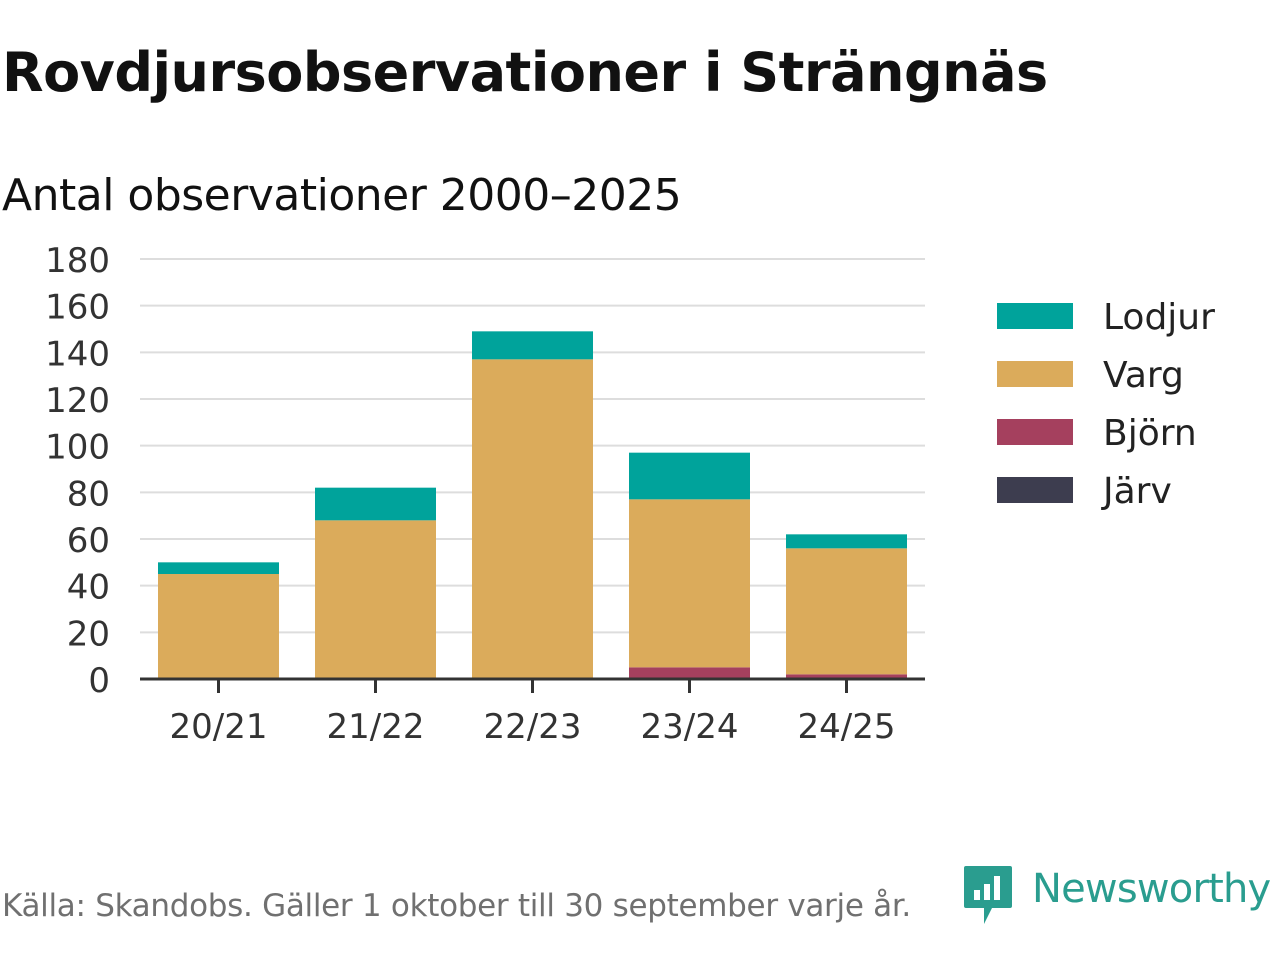 This screenshot has width=1280, height=960. I want to click on newsworthy-logo-icon, so click(988, 895).